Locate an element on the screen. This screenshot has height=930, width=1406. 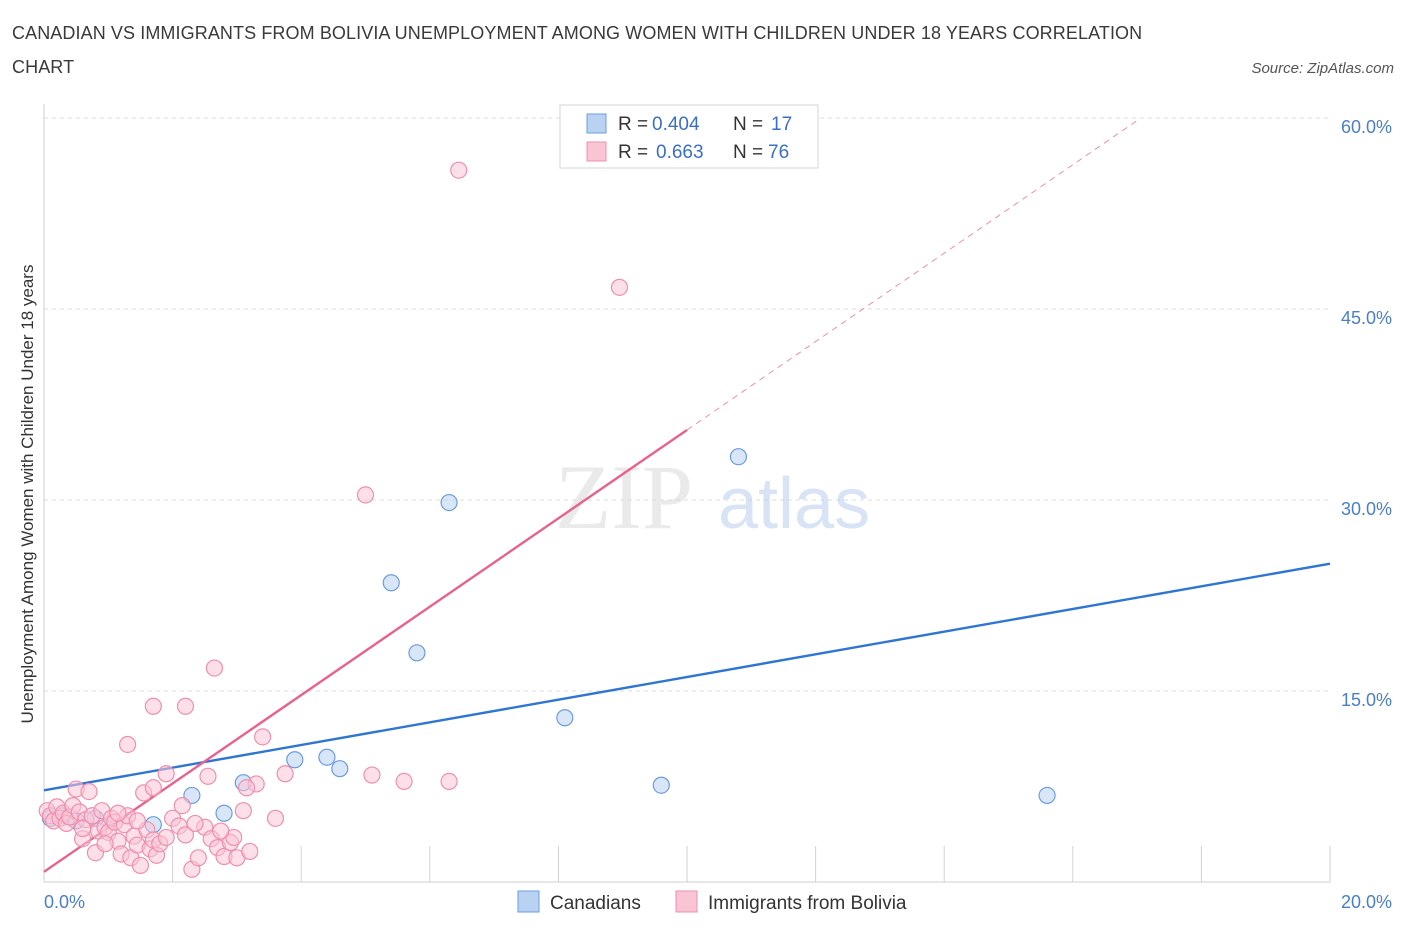
chart-source: Source: ZipAtlas.com is located at coordinates (1322, 68).